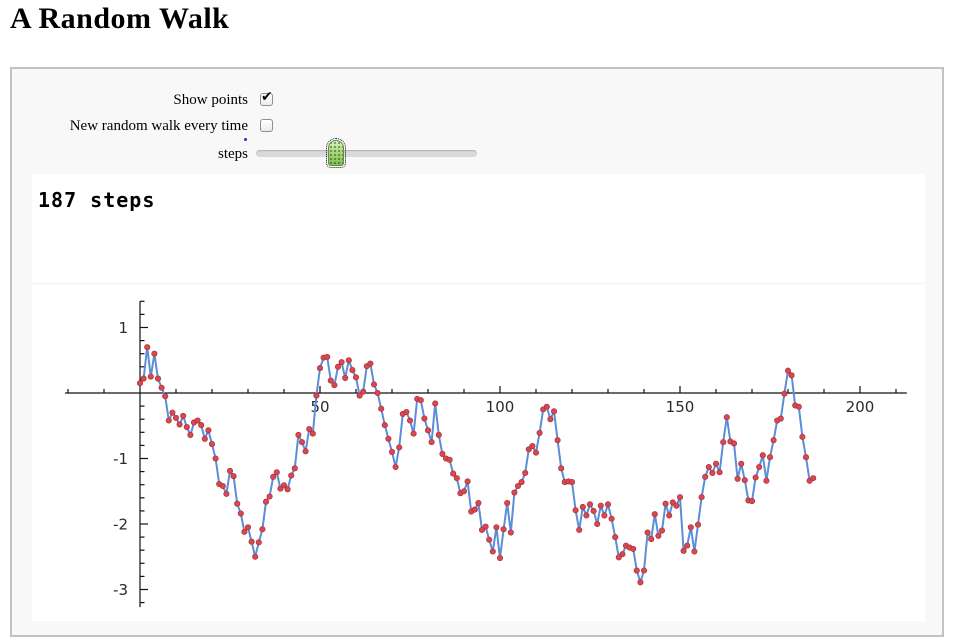 This screenshot has width=959, height=644. I want to click on steps-slider-thumb, so click(336, 153).